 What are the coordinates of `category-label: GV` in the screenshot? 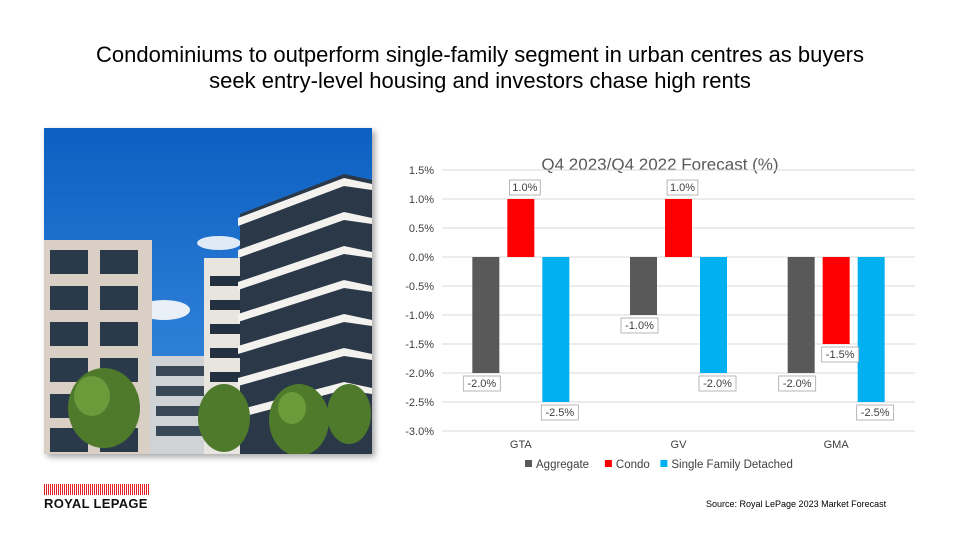 It's located at (679, 445).